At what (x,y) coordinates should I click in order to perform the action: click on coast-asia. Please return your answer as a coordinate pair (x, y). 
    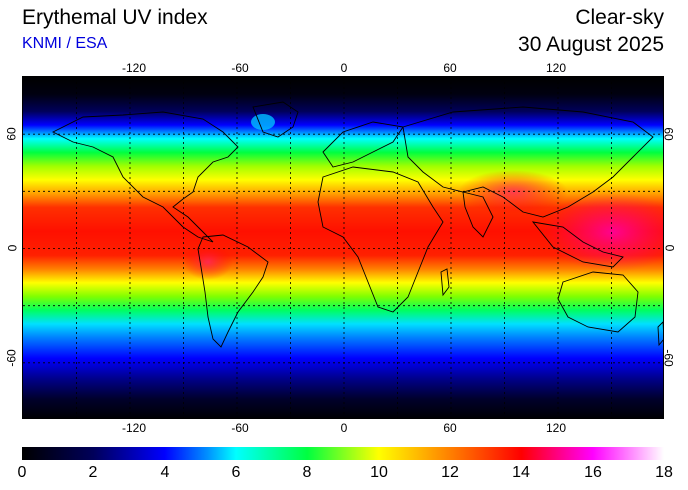
    Looking at the image, I should click on (528, 162).